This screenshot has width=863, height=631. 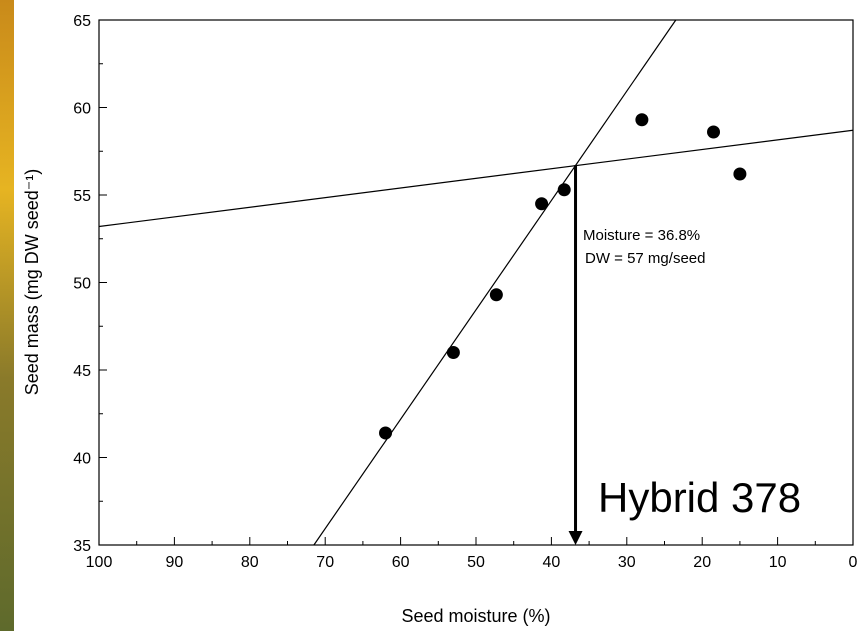 What do you see at coordinates (552, 562) in the screenshot?
I see `x-tick-label: 40` at bounding box center [552, 562].